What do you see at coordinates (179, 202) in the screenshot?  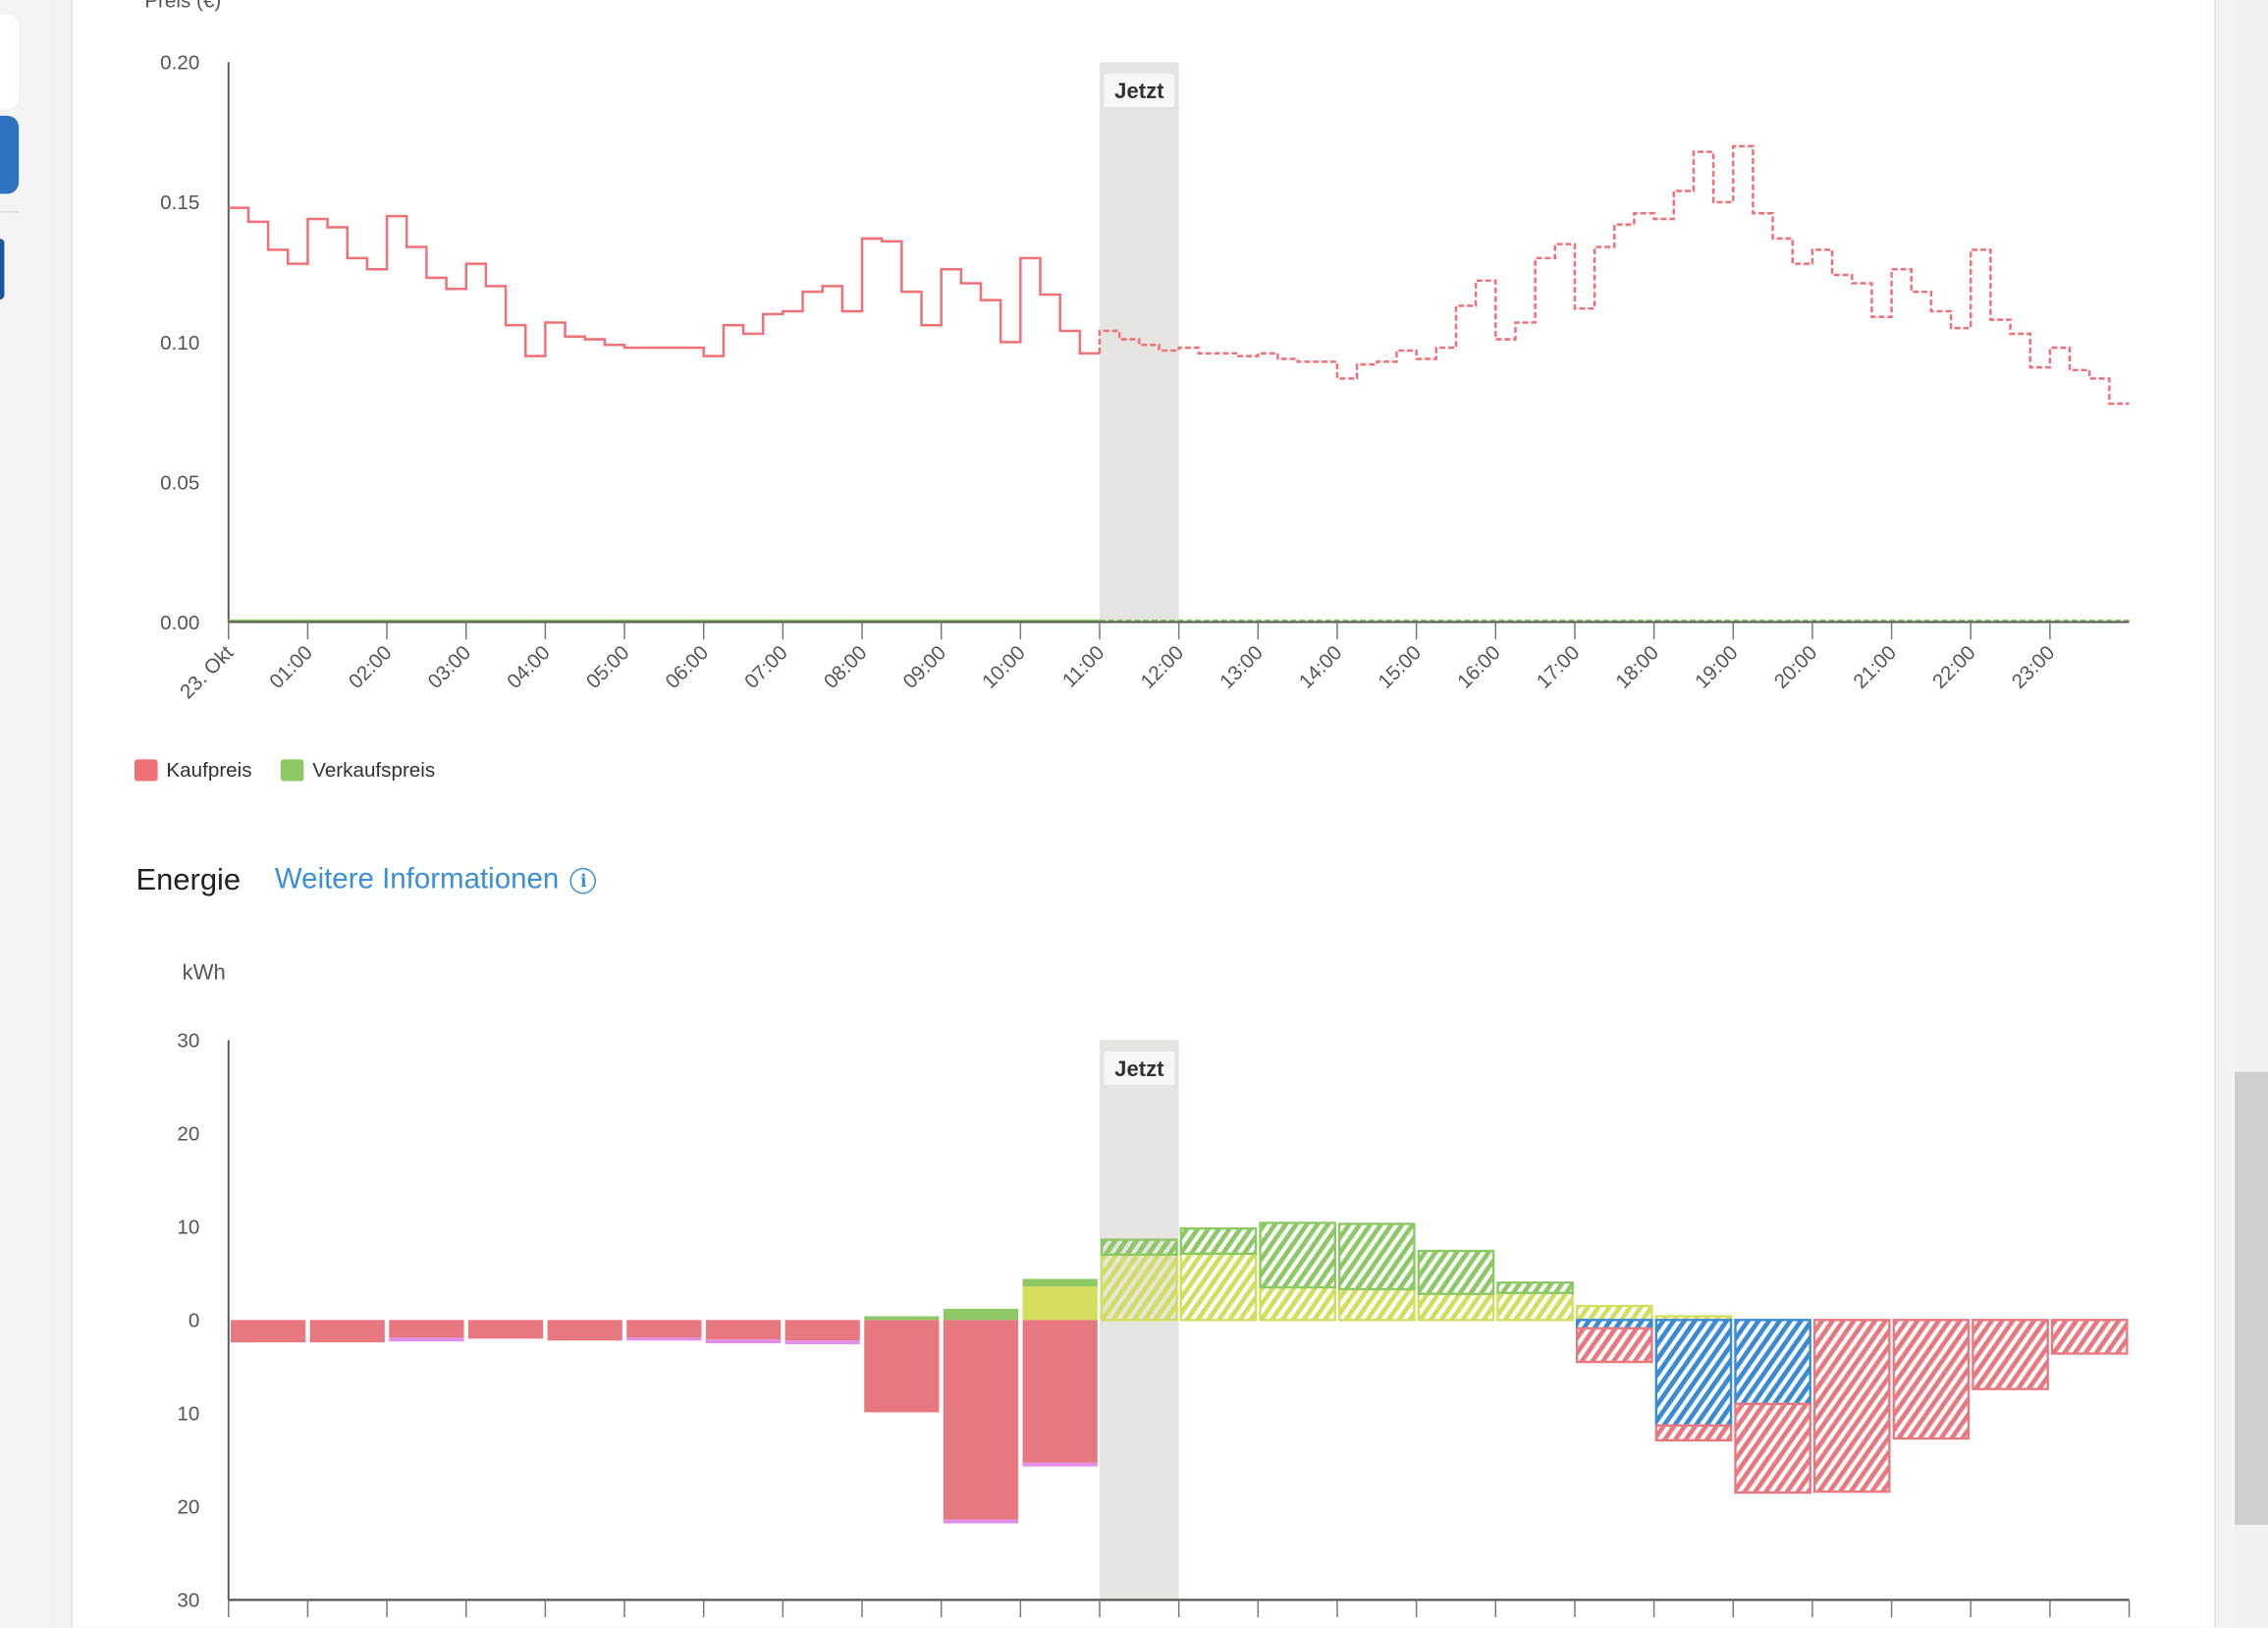 I see `y-tick-label: 0.15` at bounding box center [179, 202].